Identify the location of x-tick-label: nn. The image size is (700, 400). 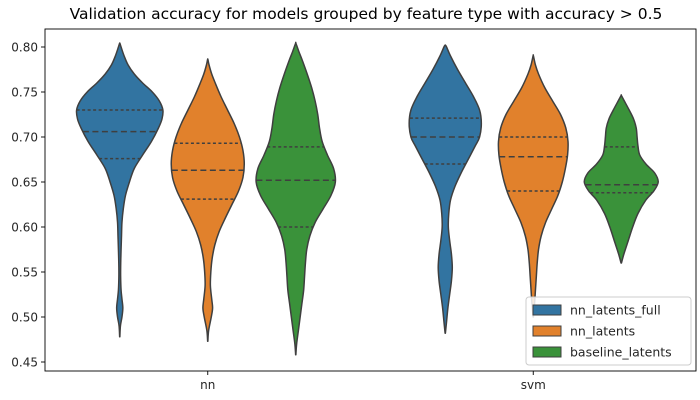
(207, 385).